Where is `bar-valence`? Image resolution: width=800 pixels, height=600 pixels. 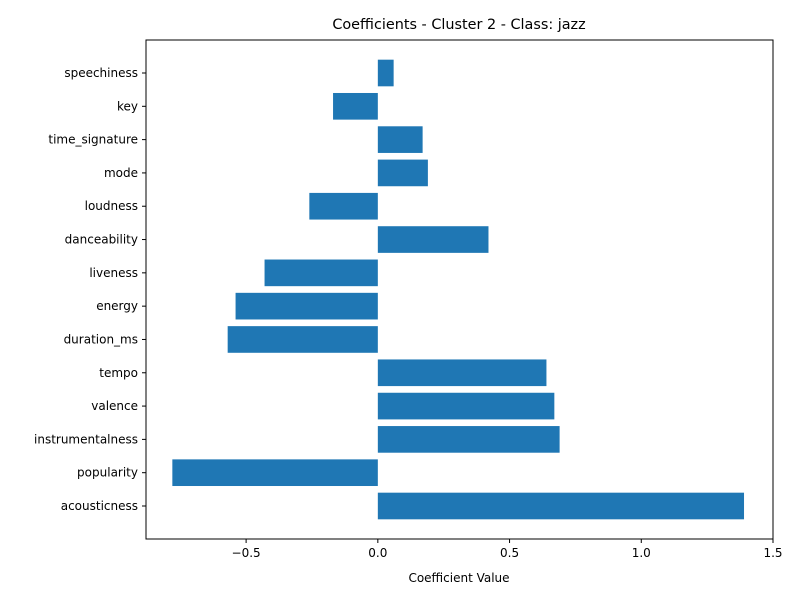 bar-valence is located at coordinates (466, 406).